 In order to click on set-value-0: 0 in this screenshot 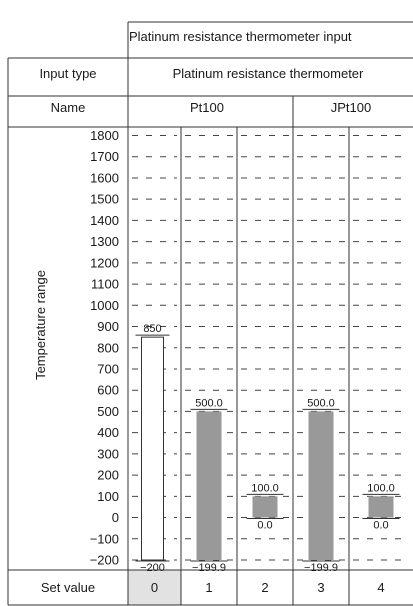, I will do `click(154, 587)`.